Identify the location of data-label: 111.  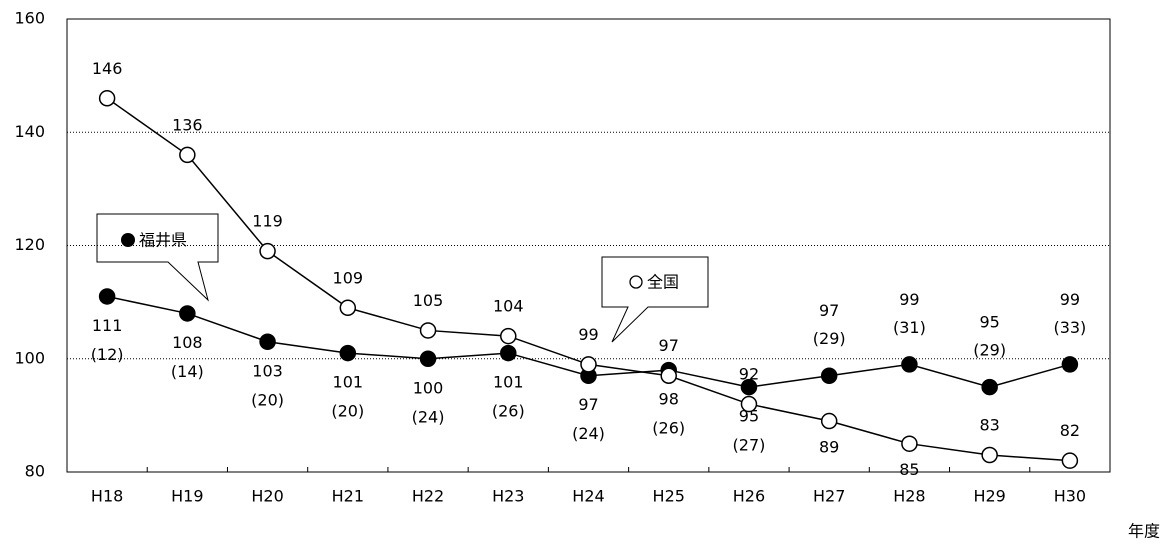
(107, 325).